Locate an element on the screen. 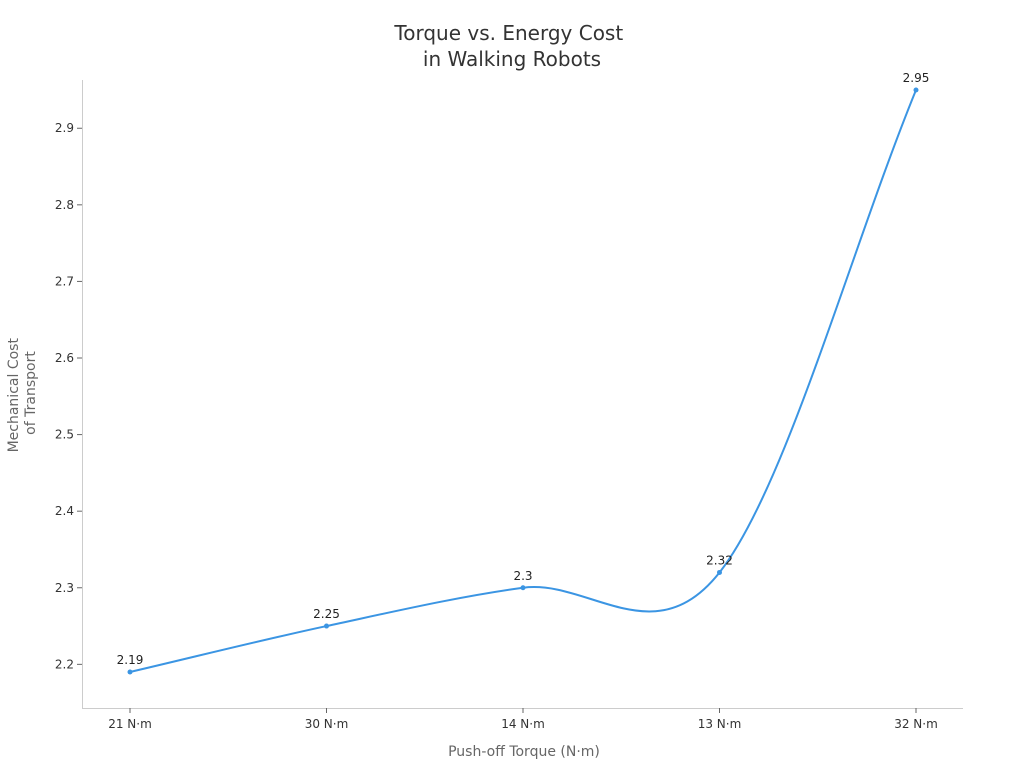  data-label: 2.3 is located at coordinates (522, 576).